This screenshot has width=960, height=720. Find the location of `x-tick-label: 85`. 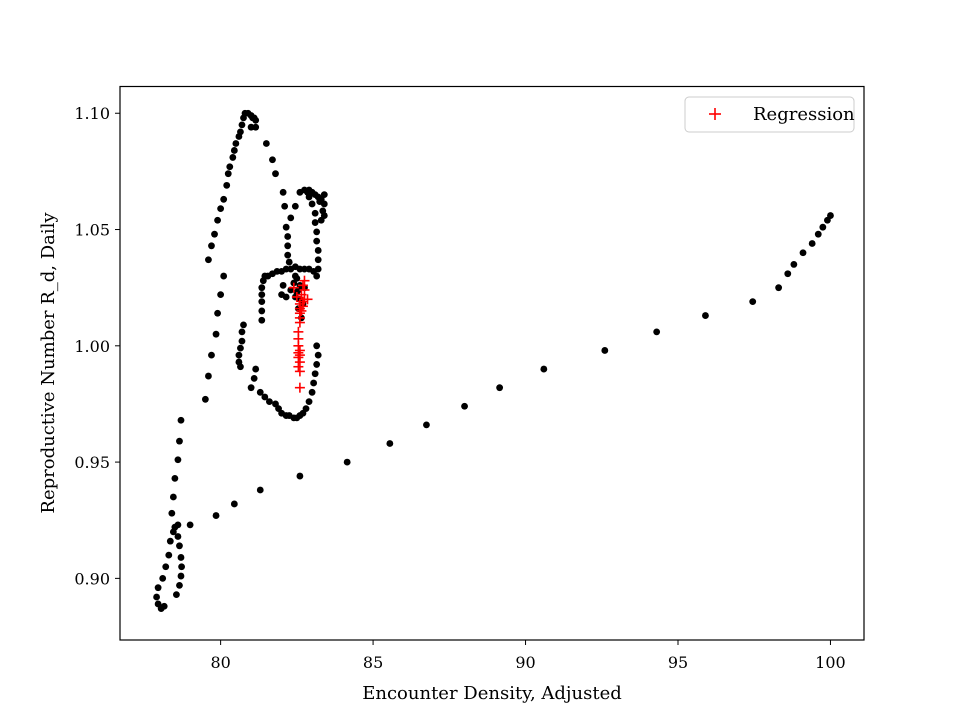

x-tick-label: 85 is located at coordinates (373, 662).